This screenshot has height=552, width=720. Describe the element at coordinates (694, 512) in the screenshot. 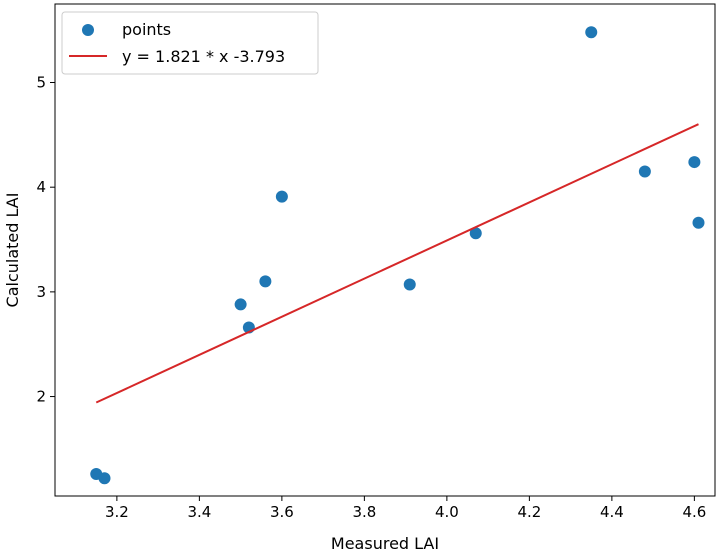

I see `x-tick-label: 4.6` at that location.